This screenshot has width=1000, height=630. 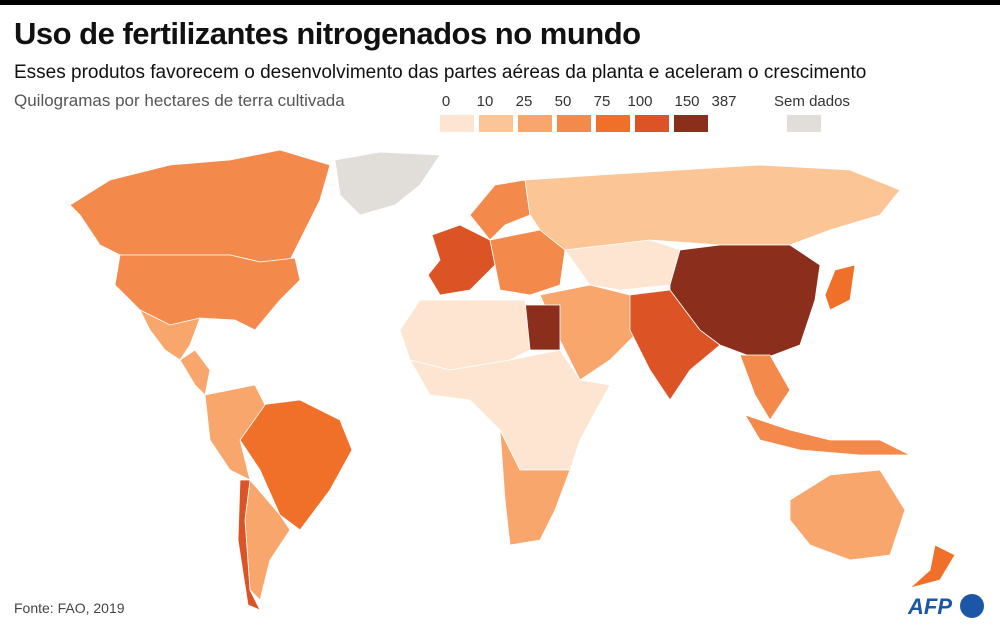 I want to click on legend-label: 50, so click(x=563, y=101).